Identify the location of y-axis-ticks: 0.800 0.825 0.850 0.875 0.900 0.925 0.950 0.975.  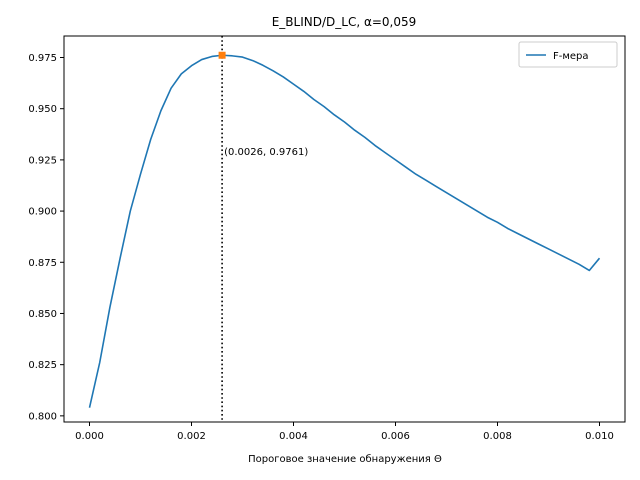
(46, 237).